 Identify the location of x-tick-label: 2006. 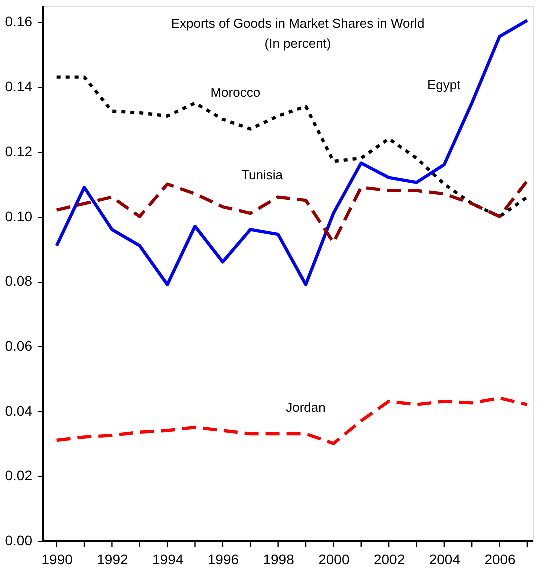
(500, 560).